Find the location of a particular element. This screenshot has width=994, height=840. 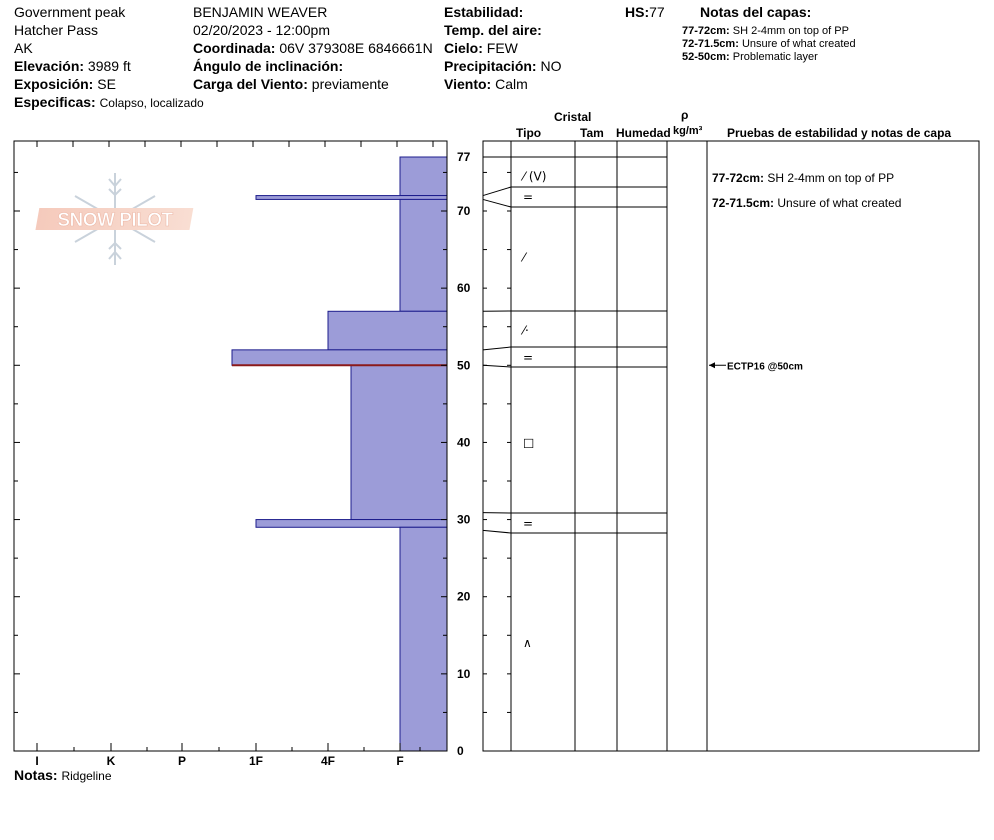

air-temp-label: Temp. del aire: is located at coordinates (493, 30).